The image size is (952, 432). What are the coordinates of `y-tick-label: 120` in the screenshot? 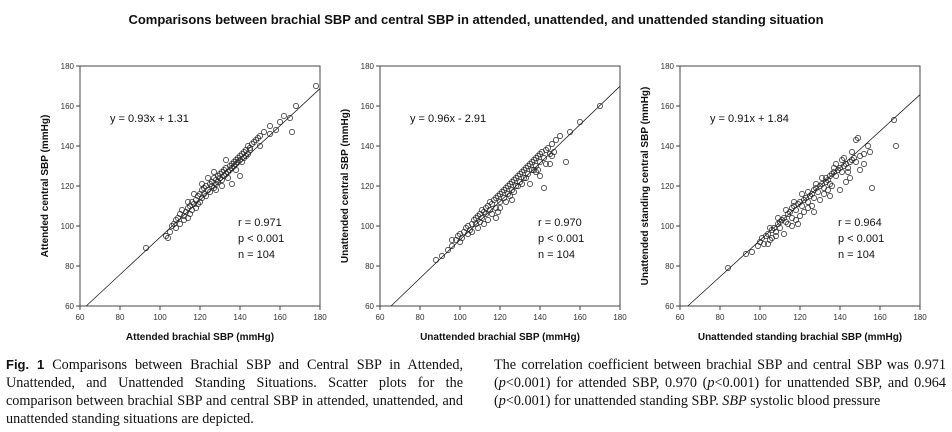 It's located at (68, 186).